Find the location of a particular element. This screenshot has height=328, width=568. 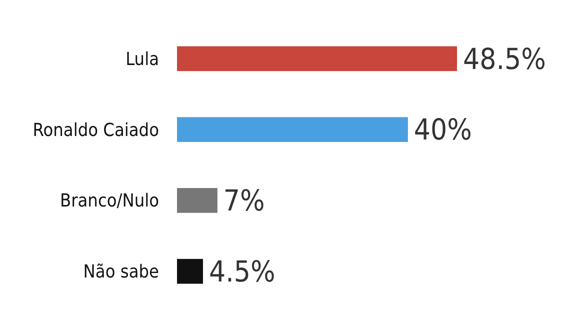

y-tick-label: Ronaldo Caiado is located at coordinates (96, 130).